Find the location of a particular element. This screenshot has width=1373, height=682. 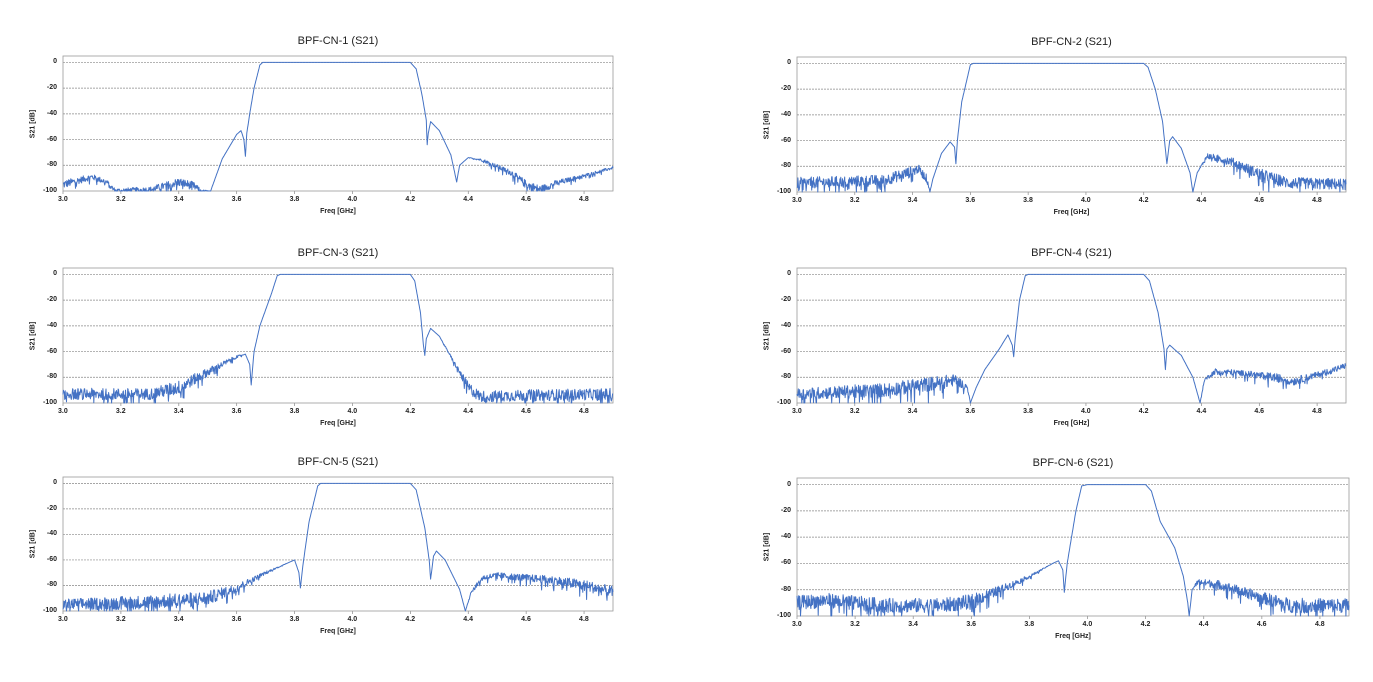

chart-title: BPF-CN-1 (S21) is located at coordinates (338, 41).